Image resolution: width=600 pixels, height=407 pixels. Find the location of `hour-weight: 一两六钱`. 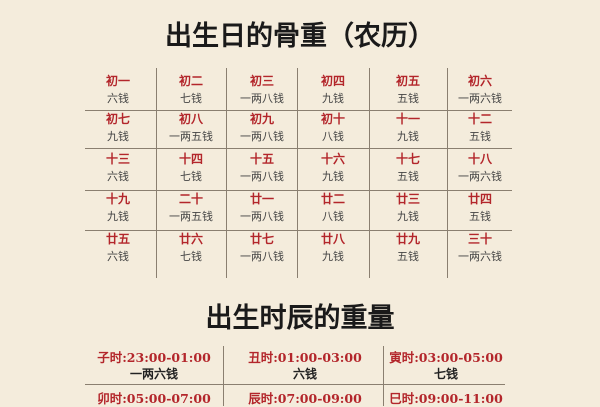

hour-weight: 一两六钱 is located at coordinates (153, 374).